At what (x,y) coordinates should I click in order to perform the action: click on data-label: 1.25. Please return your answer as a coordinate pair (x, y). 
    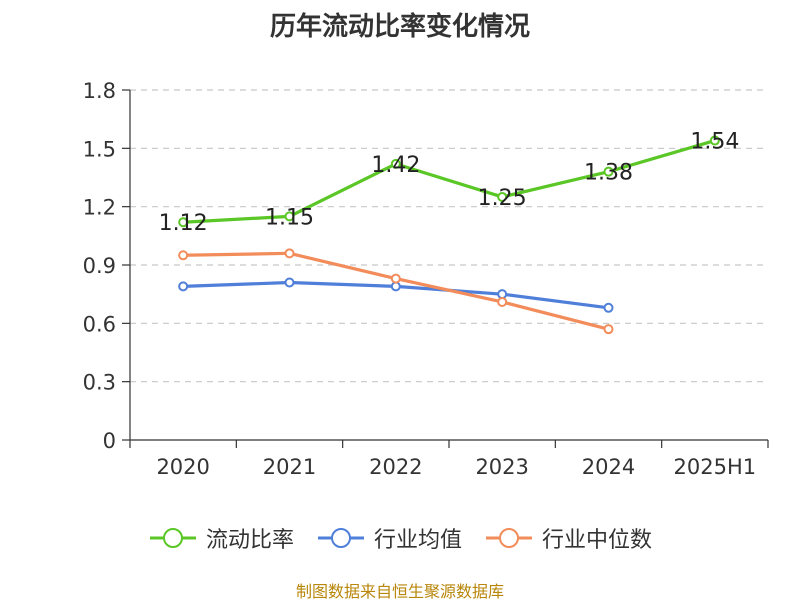
    Looking at the image, I should click on (502, 198).